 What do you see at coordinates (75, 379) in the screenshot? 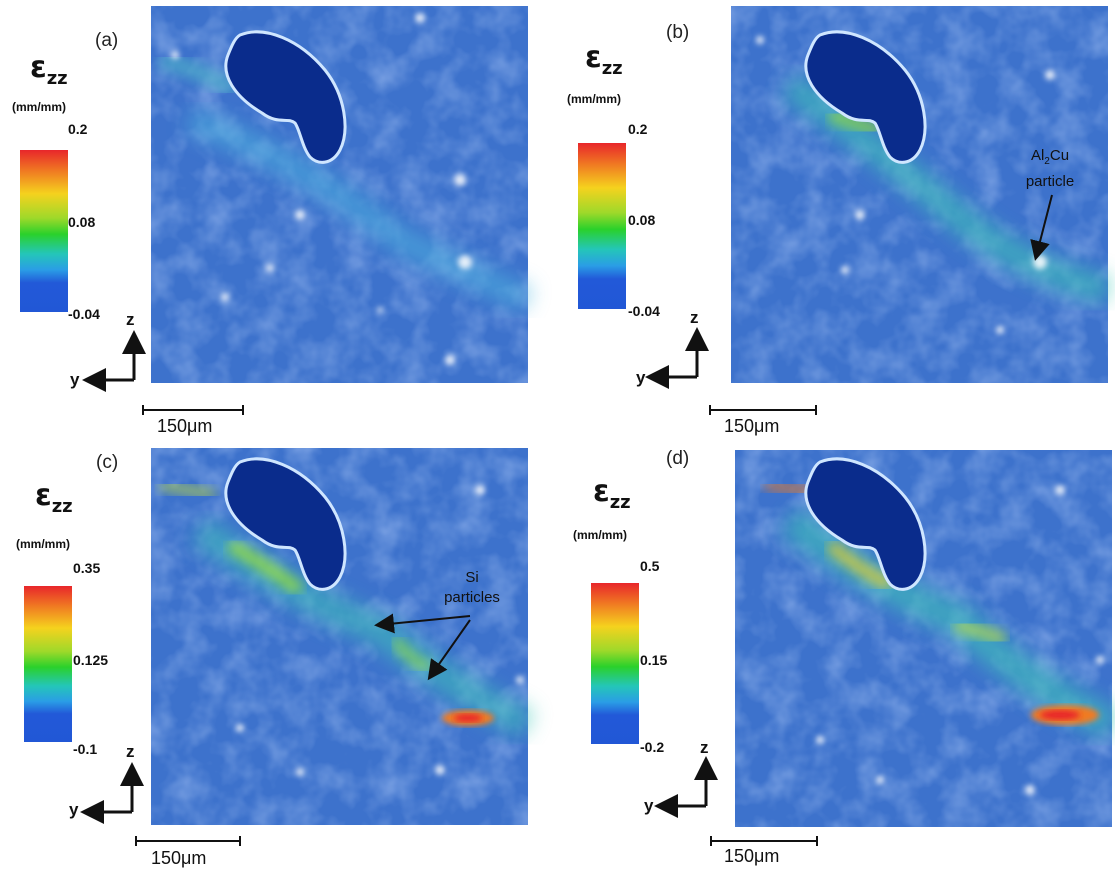
I see `axis-y-label-a: y` at bounding box center [75, 379].